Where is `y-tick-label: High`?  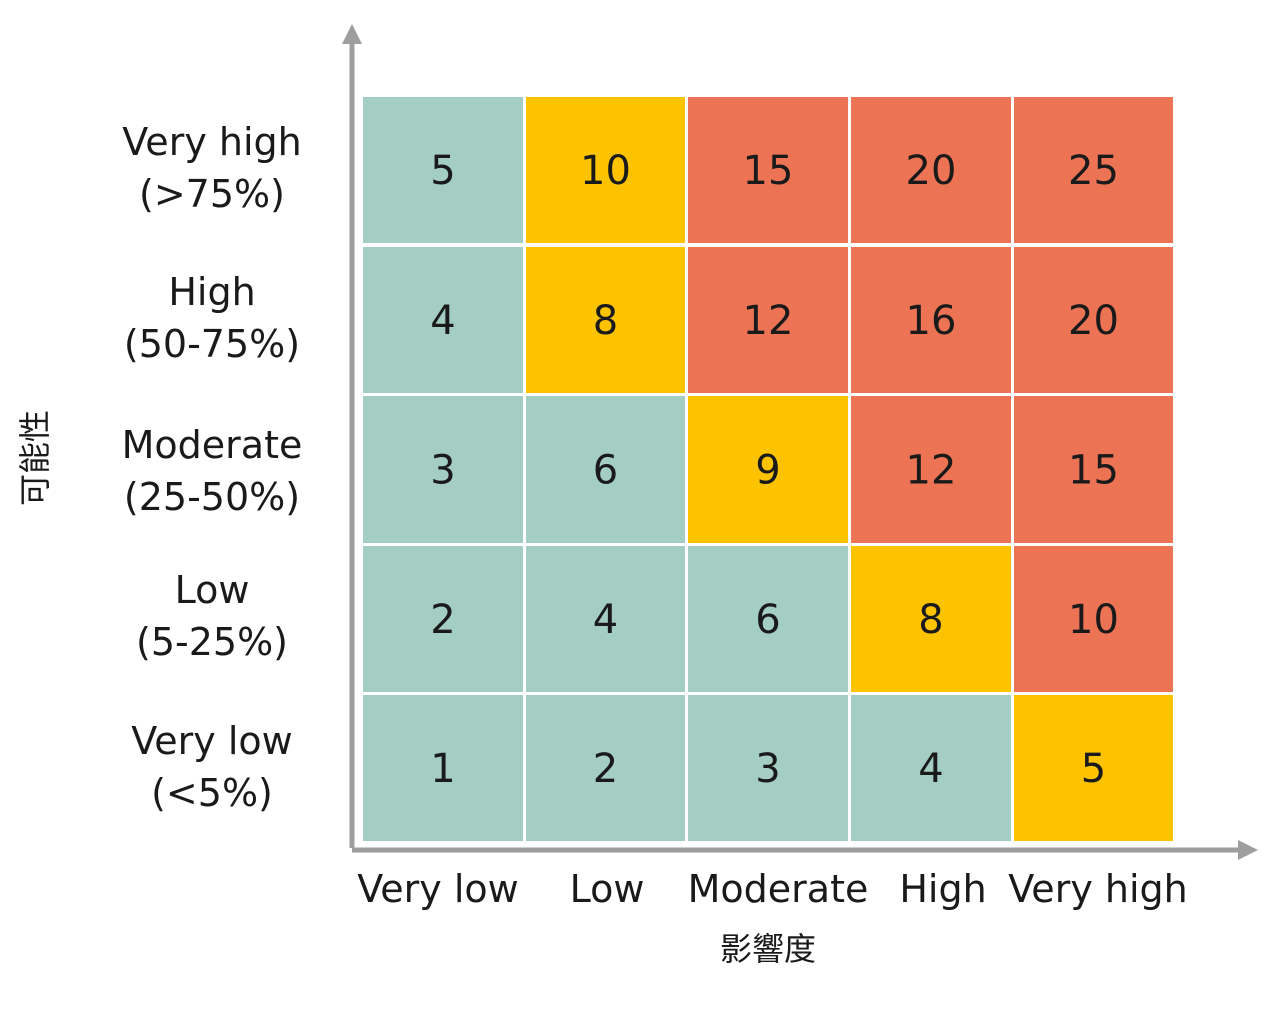 y-tick-label: High is located at coordinates (211, 292).